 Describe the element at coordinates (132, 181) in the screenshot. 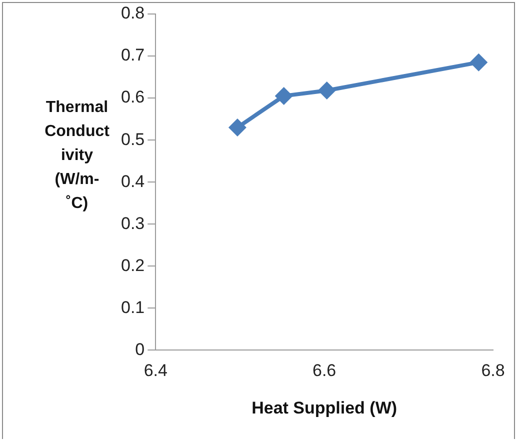

I see `y-tick-label: 0.4` at that location.